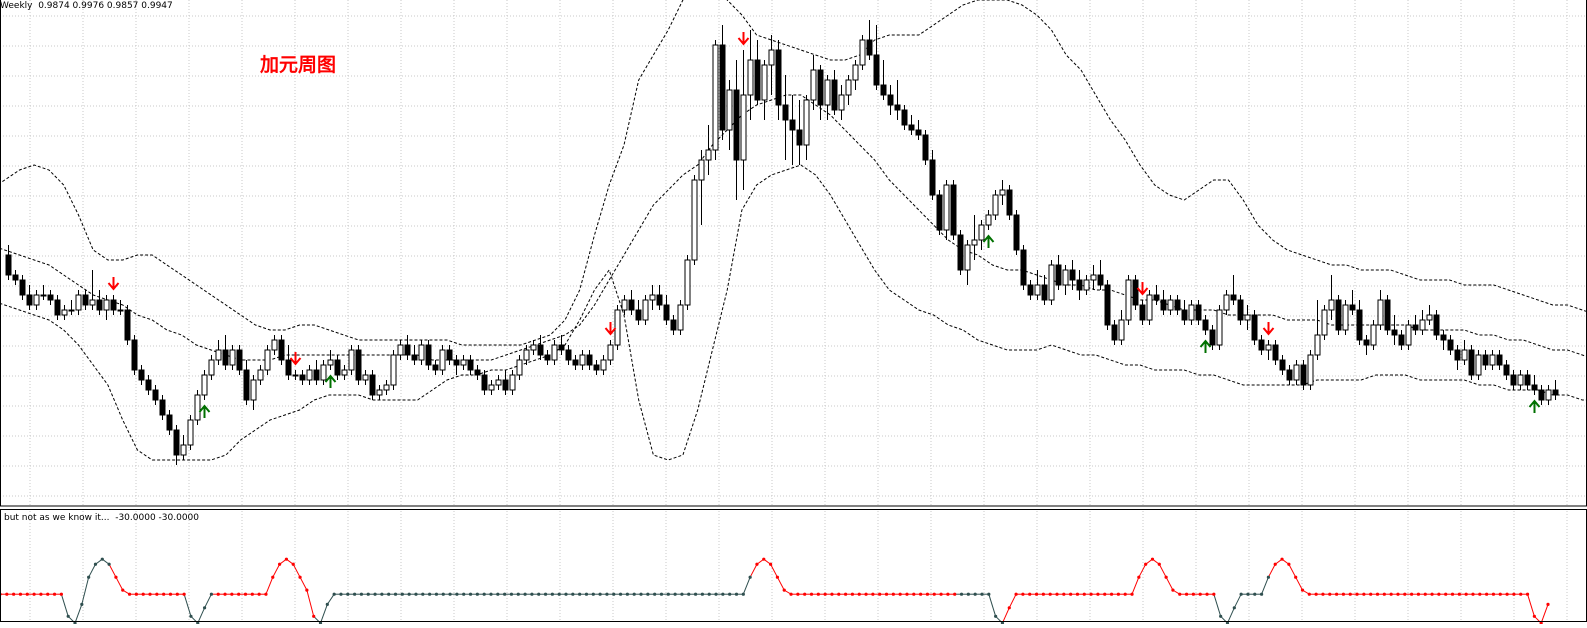 This screenshot has width=1587, height=628. What do you see at coordinates (1205, 346) in the screenshot?
I see `buy-arrow-icon` at bounding box center [1205, 346].